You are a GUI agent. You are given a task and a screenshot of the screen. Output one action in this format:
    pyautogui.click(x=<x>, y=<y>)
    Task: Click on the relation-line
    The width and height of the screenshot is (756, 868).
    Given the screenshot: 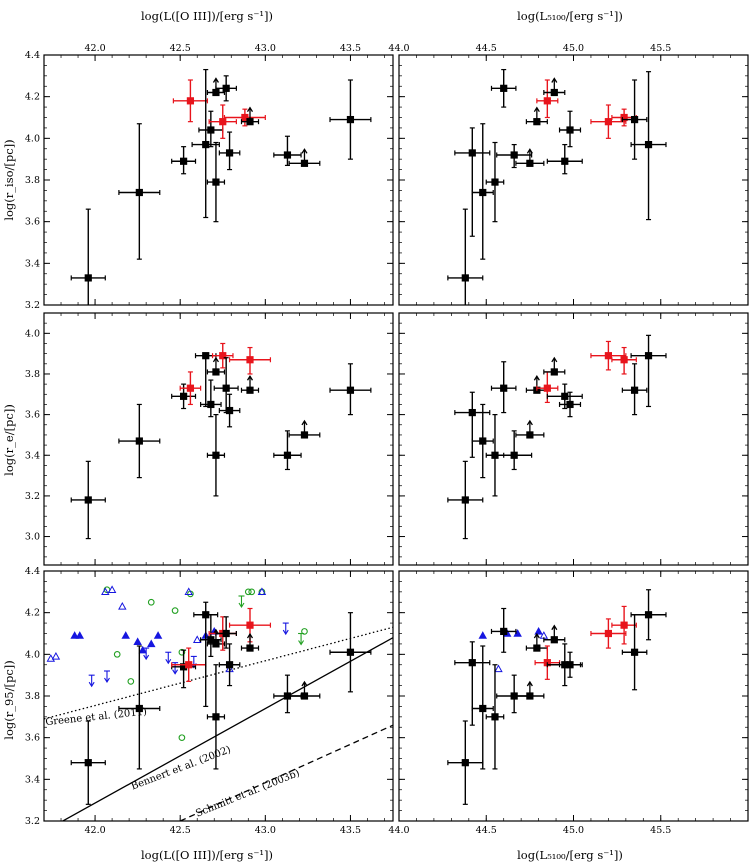 What is the action you would take?
    pyautogui.click(x=286, y=772)
    